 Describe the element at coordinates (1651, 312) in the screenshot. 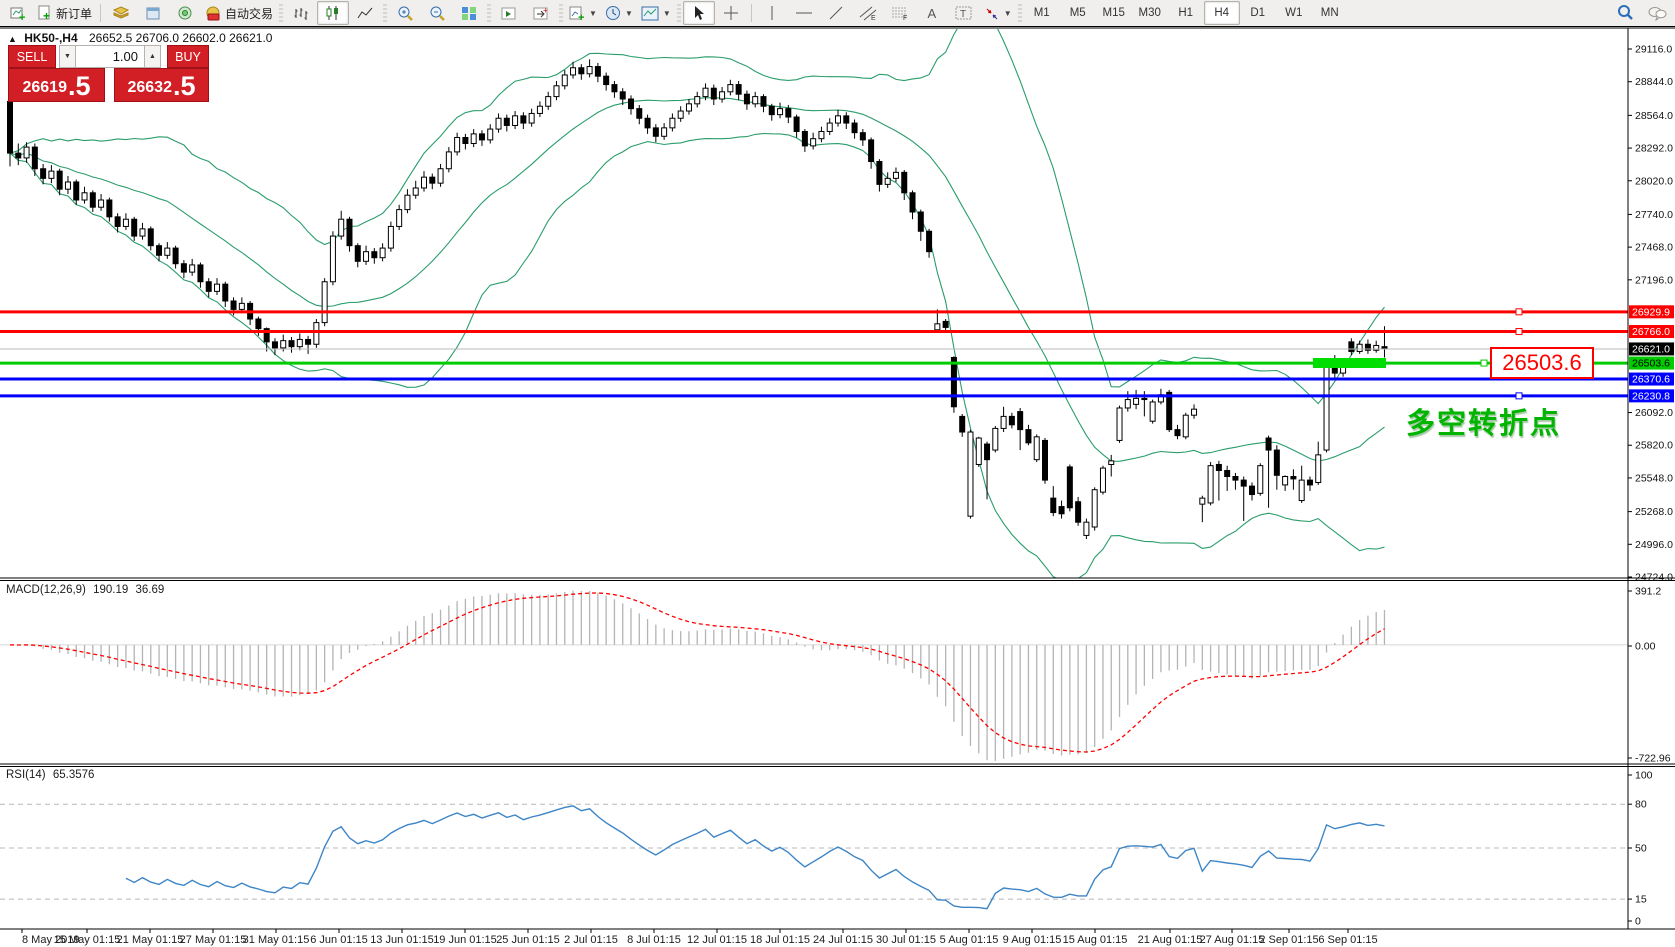

I see `svg-text: 26929.9` at that location.